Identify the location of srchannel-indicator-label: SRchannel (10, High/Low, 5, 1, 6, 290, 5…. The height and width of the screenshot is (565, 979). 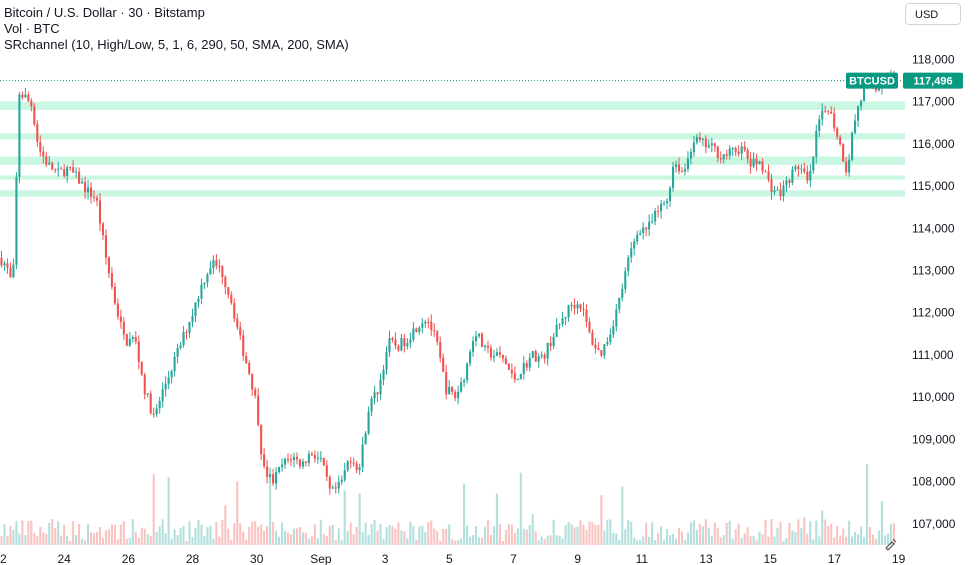
(176, 44).